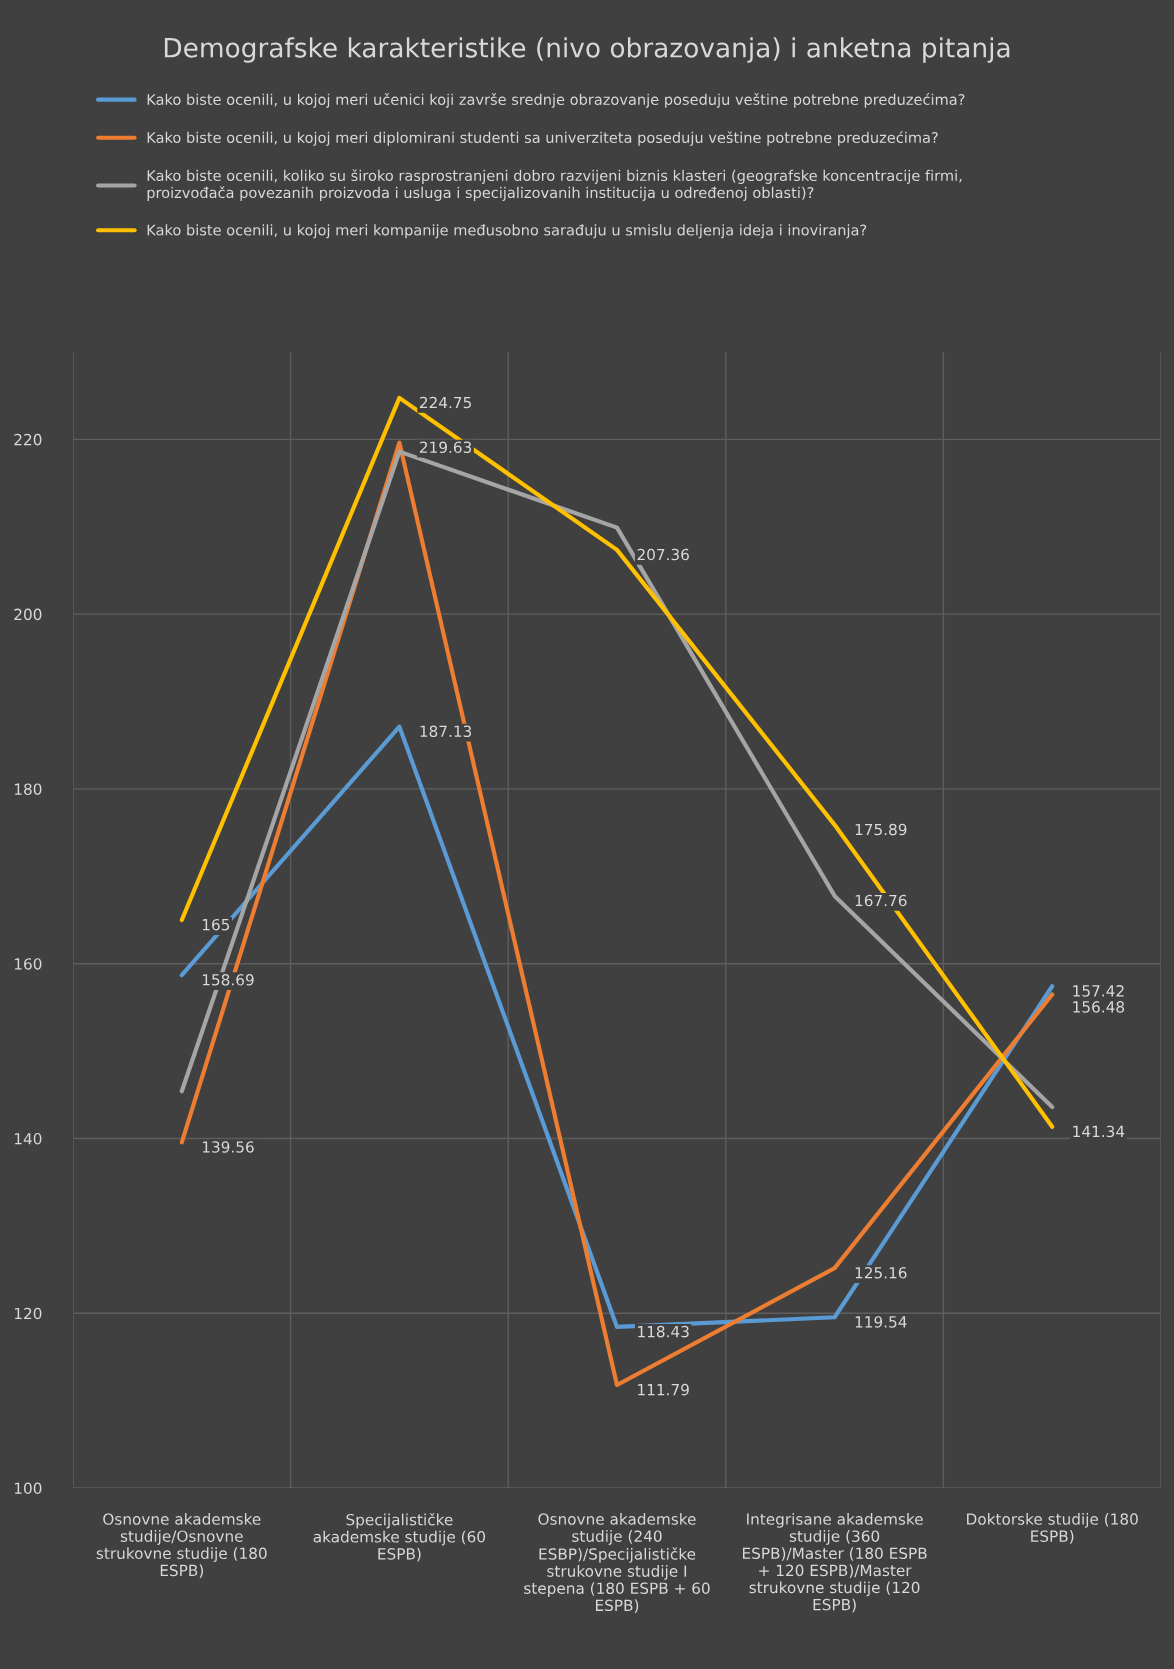 The width and height of the screenshot is (1174, 1669). I want to click on y-tick-label: 220, so click(28, 439).